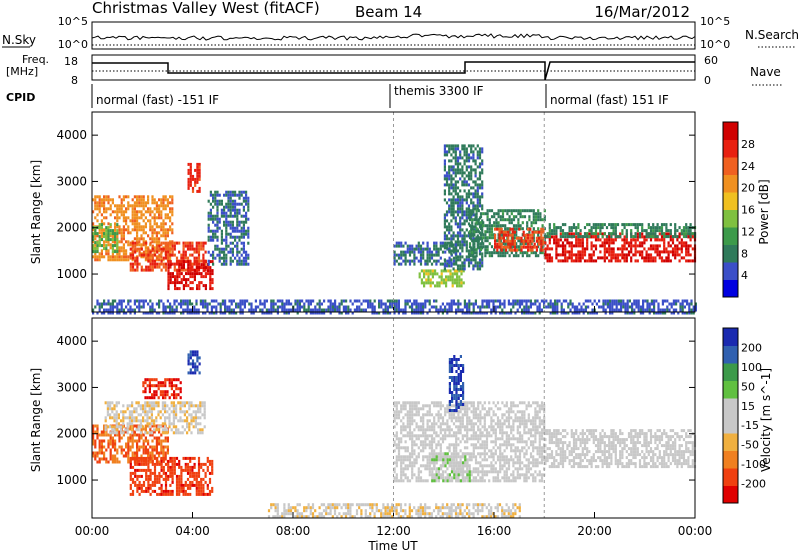 Image resolution: width=800 pixels, height=558 pixels. I want to click on nave-tick-bottom: 0, so click(707, 80).